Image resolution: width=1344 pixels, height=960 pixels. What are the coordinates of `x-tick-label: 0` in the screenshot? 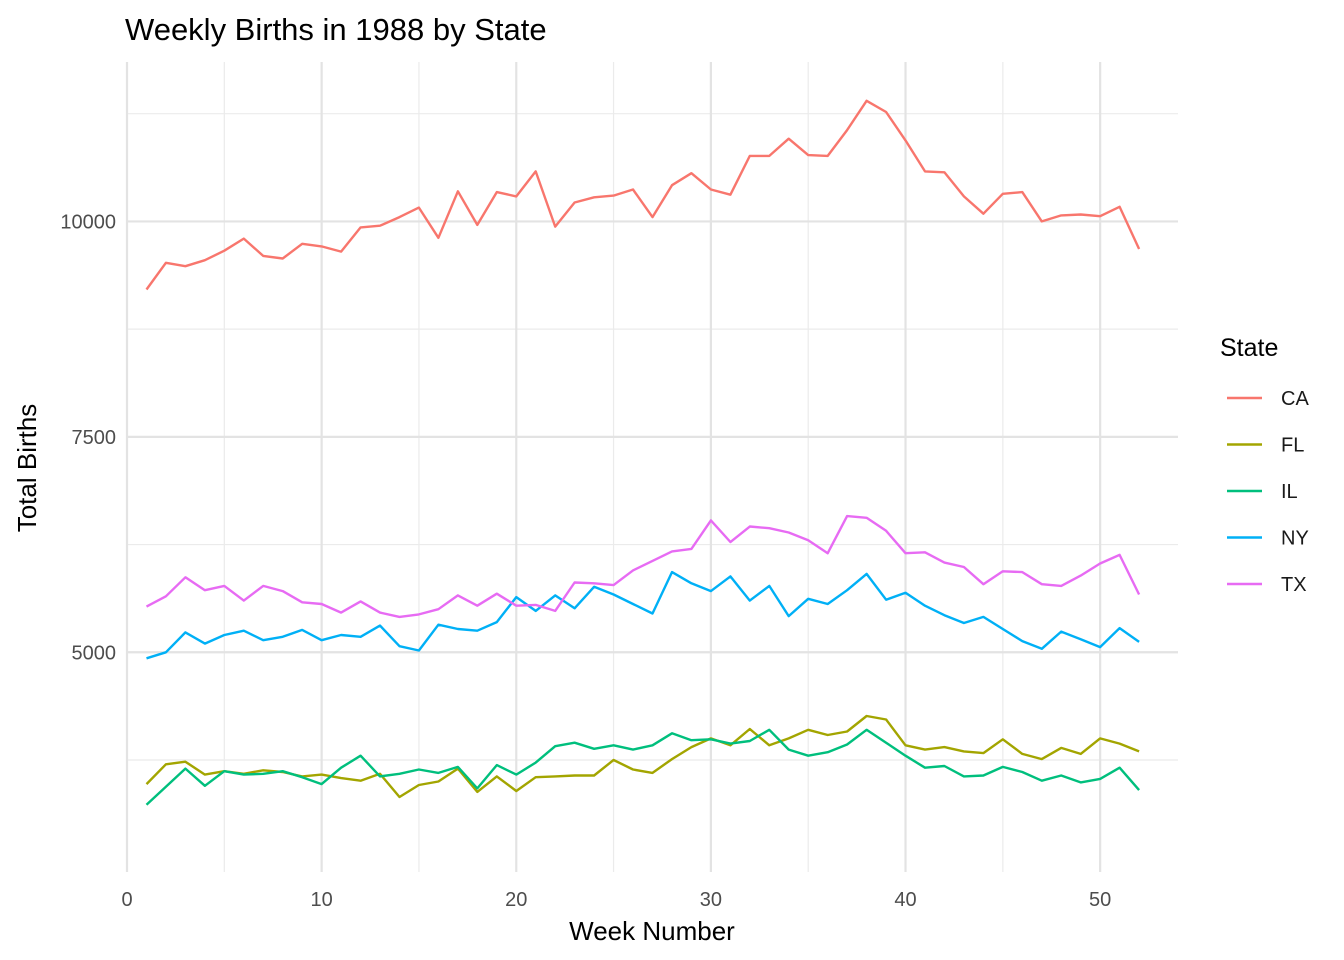 It's located at (126, 900).